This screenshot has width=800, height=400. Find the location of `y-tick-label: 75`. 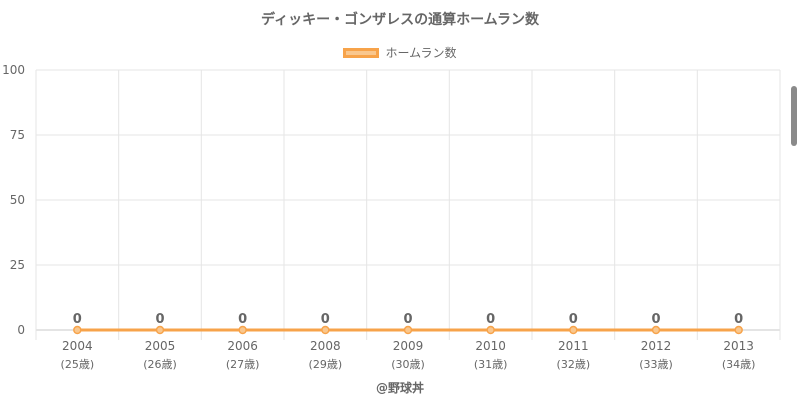

y-tick-label: 75 is located at coordinates (17, 135).